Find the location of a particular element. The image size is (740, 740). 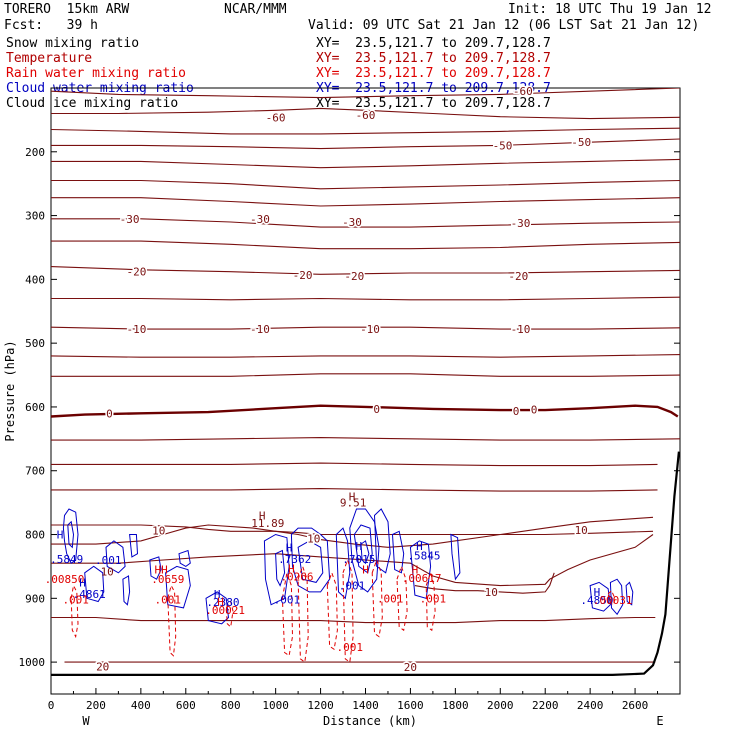

y-tick-label: 500 is located at coordinates (35, 343).